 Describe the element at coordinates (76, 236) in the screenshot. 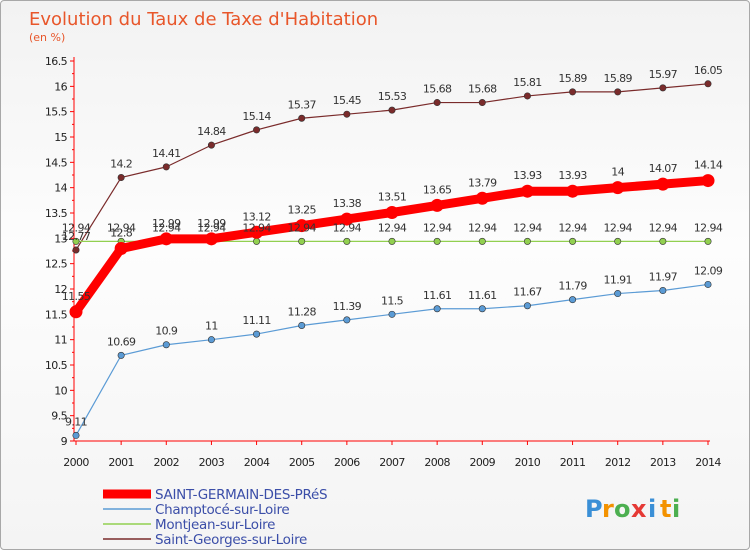

I see `data-label: 12.77` at that location.